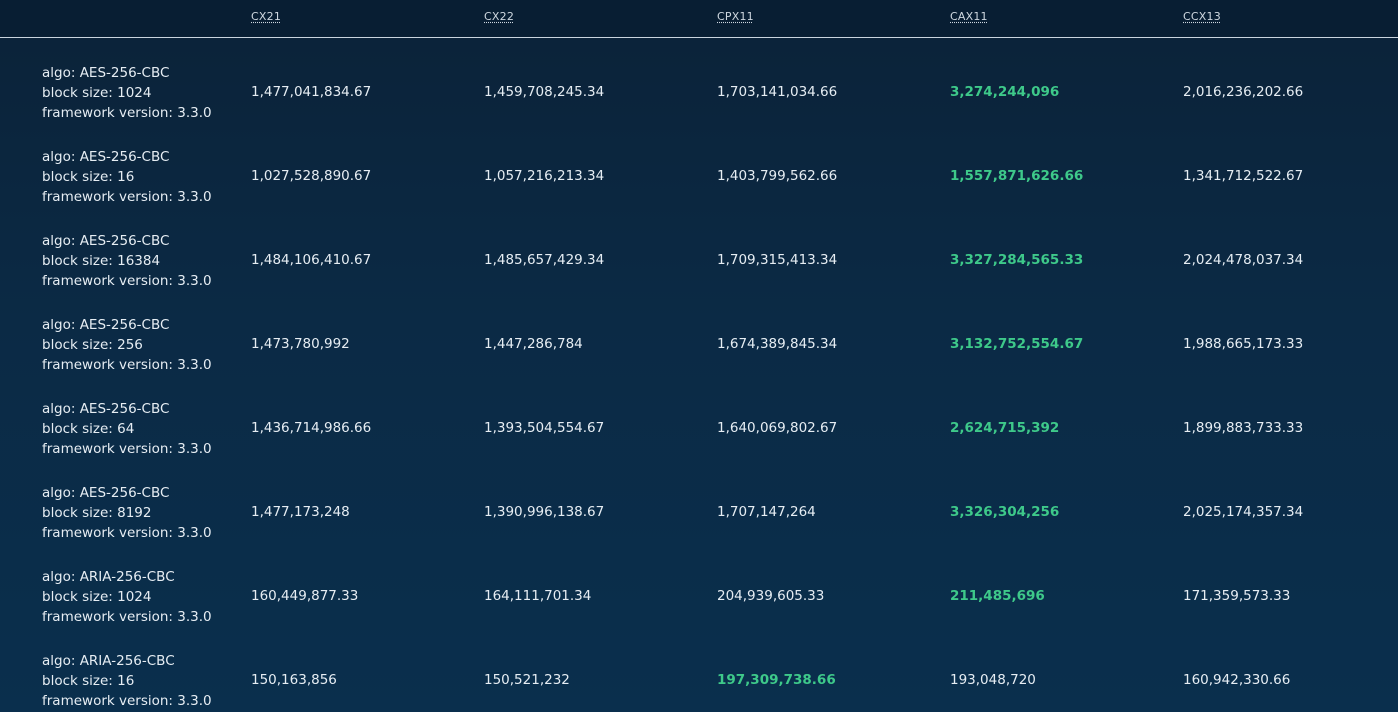 The width and height of the screenshot is (1398, 712). I want to click on column-header-cax11: CAX11, so click(969, 16).